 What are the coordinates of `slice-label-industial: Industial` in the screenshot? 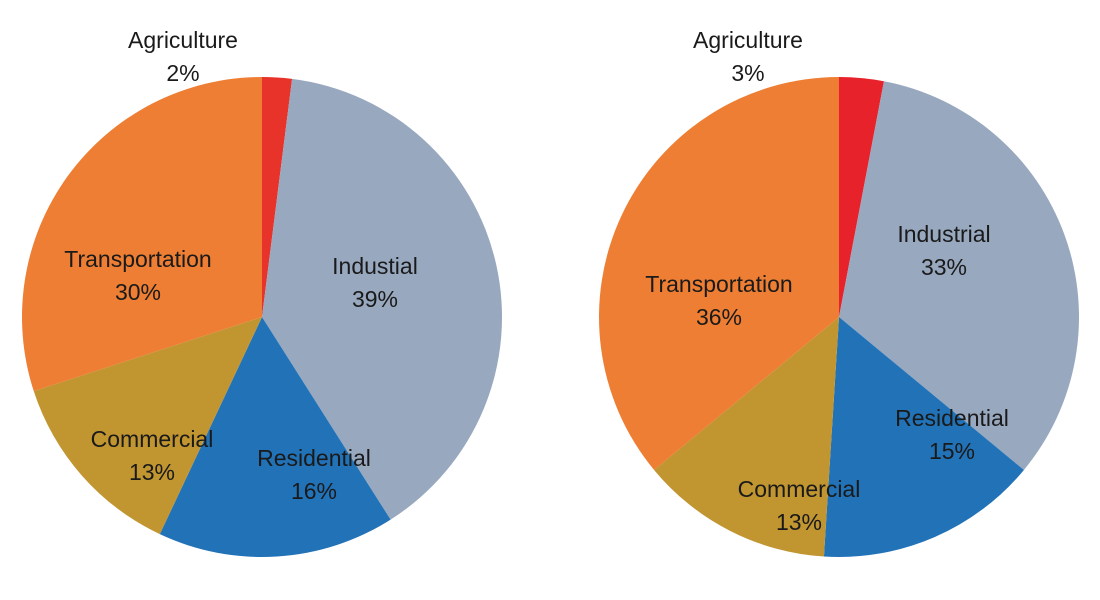 It's located at (375, 266).